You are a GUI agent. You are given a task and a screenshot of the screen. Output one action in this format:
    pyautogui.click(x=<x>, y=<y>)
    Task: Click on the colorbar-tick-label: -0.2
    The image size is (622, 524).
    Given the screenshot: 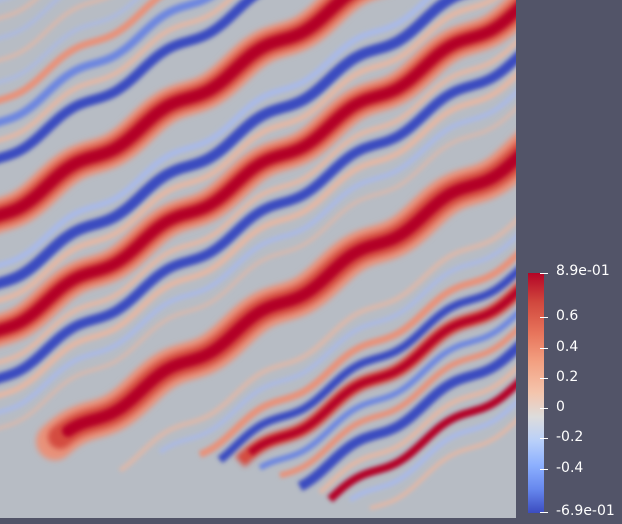 What is the action you would take?
    pyautogui.click(x=570, y=437)
    